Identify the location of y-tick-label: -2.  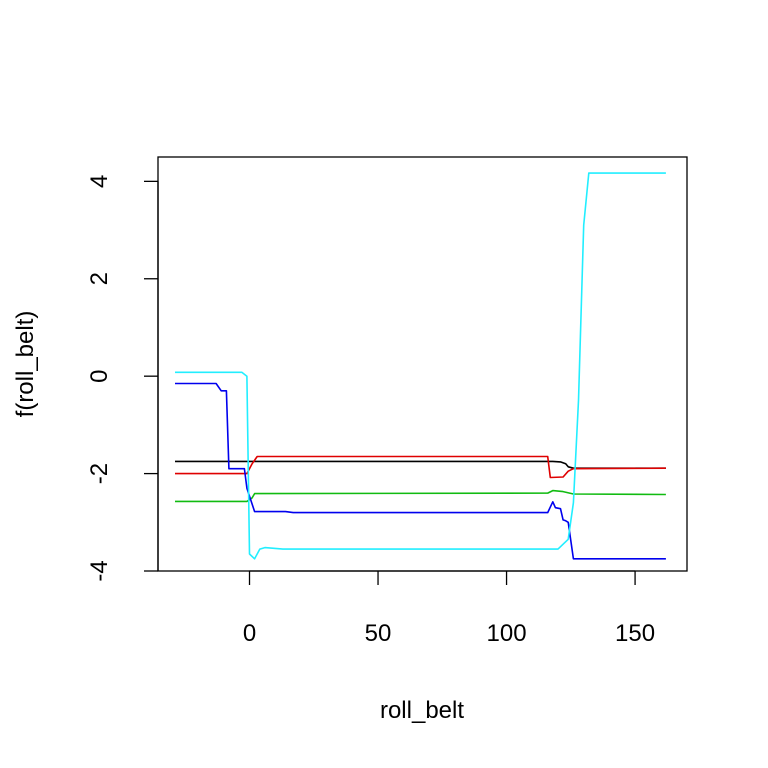
(99, 473).